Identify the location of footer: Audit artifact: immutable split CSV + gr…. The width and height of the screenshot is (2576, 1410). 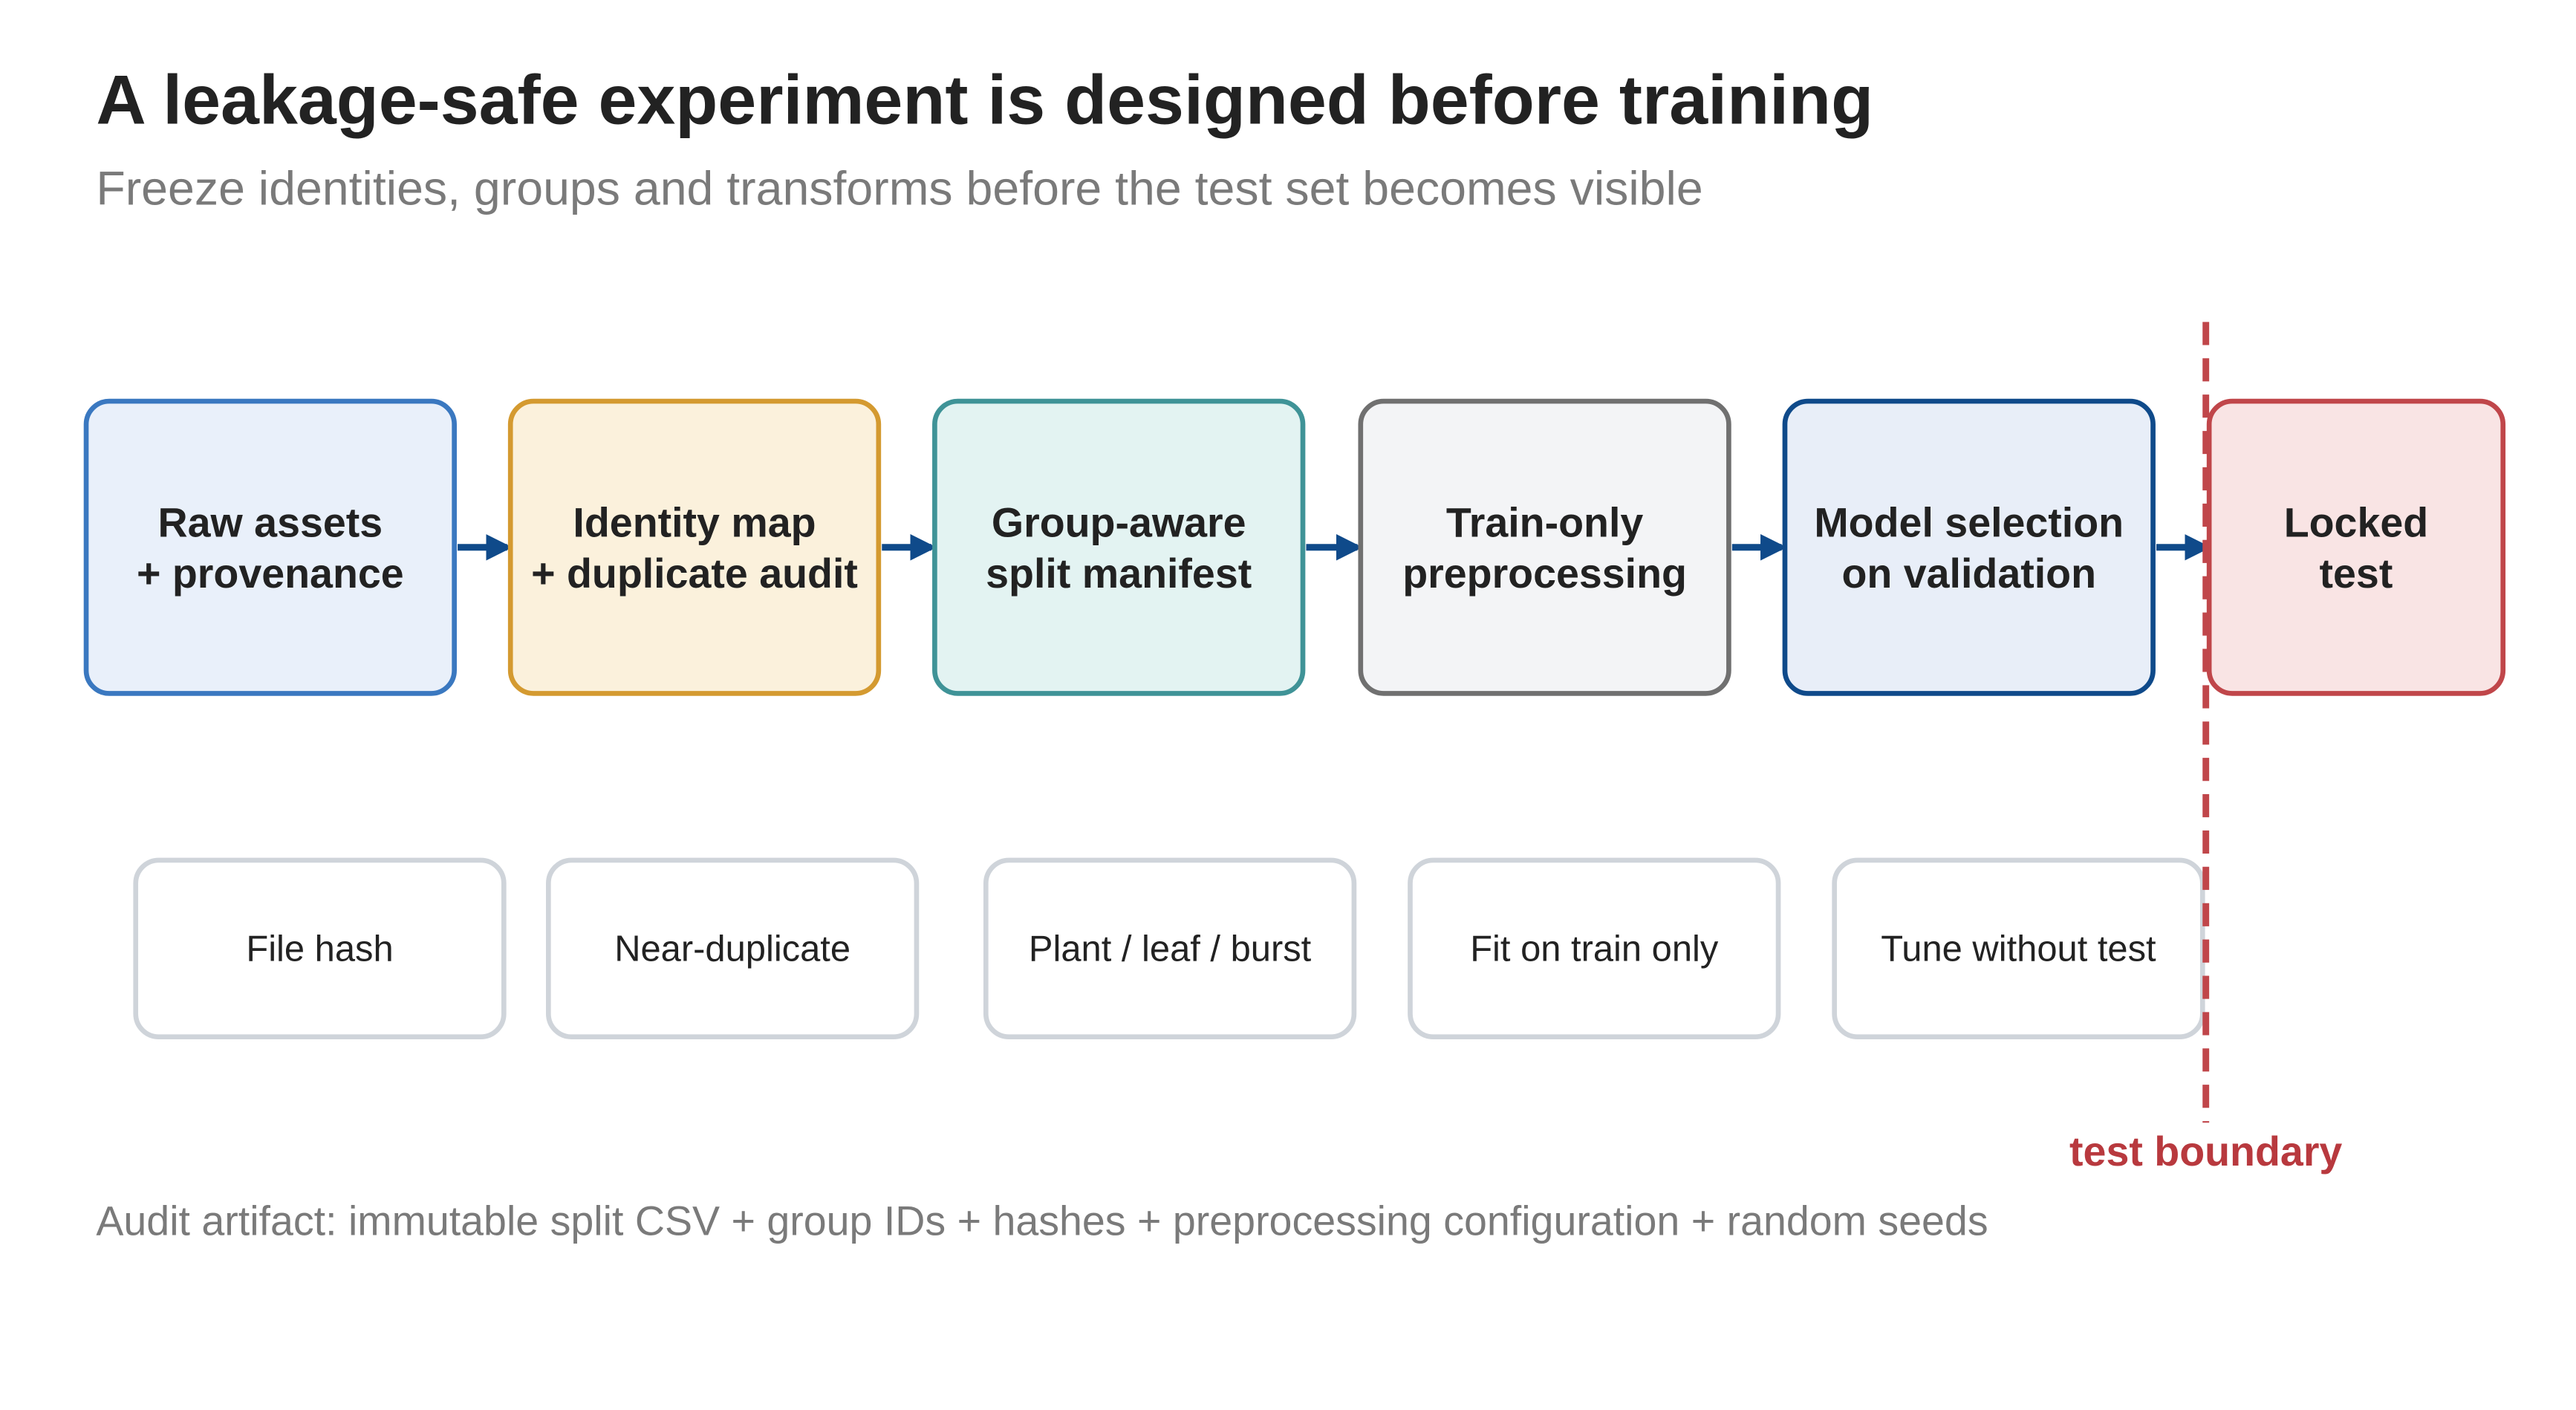
(1042, 1221).